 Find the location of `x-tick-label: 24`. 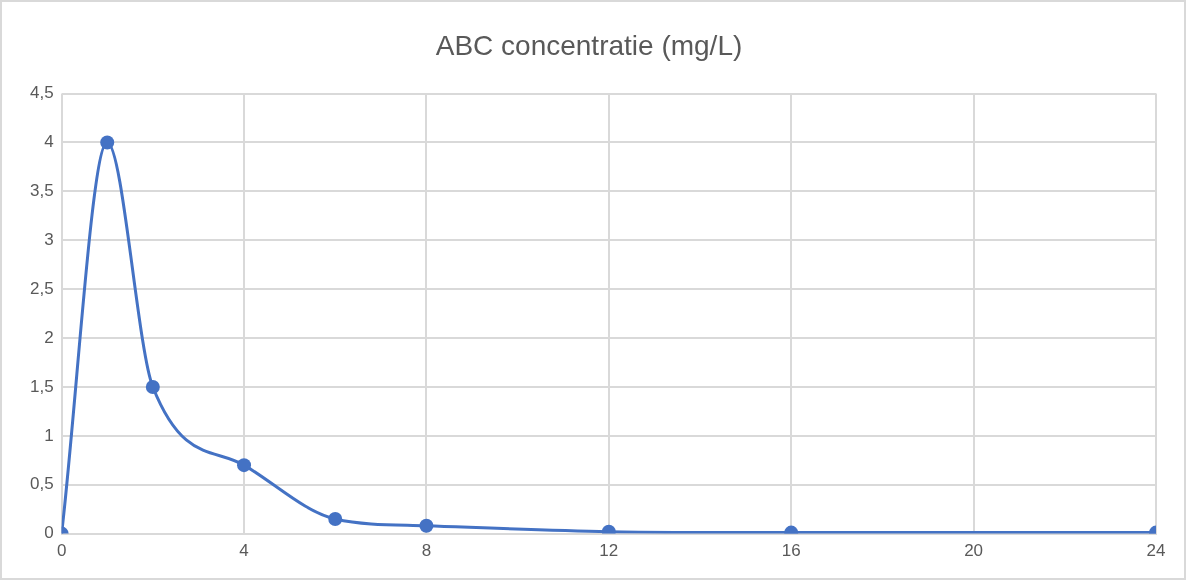

x-tick-label: 24 is located at coordinates (1156, 551).